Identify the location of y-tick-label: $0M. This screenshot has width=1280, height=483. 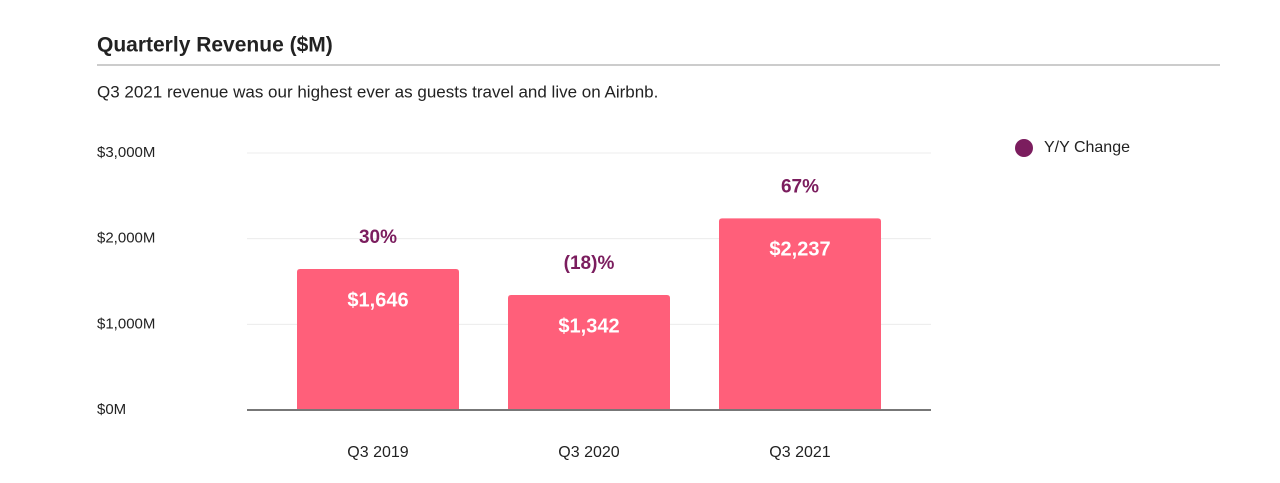
(111, 409).